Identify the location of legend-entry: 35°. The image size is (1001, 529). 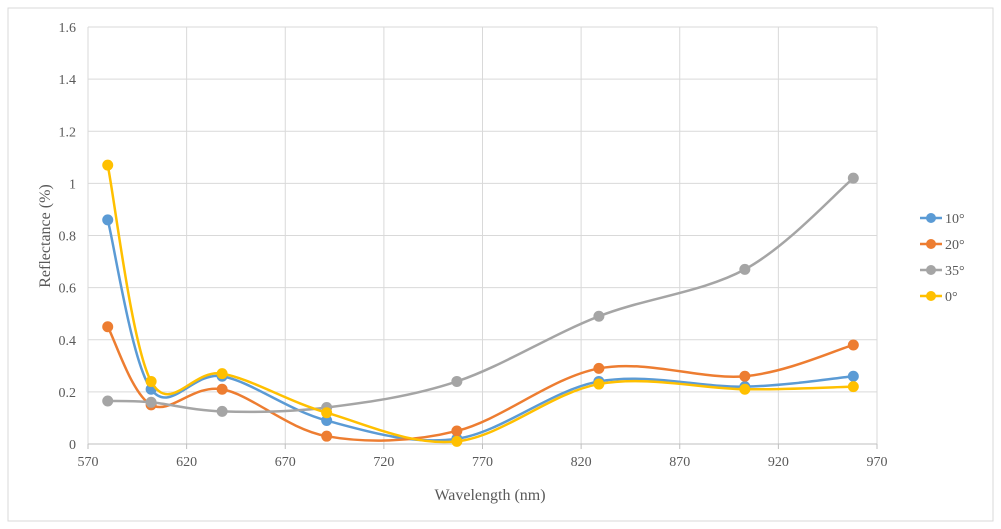
(942, 271).